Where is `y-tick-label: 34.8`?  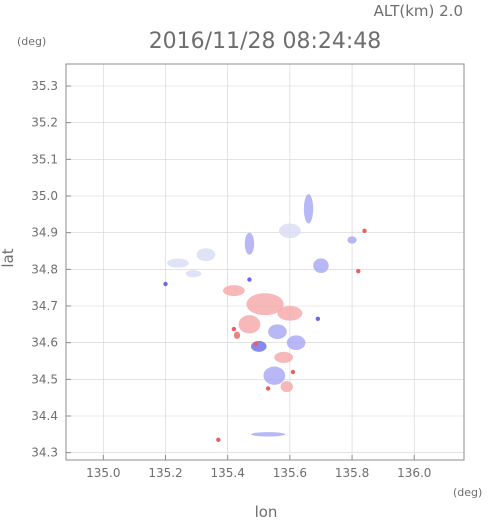 y-tick-label: 34.8 is located at coordinates (44, 269).